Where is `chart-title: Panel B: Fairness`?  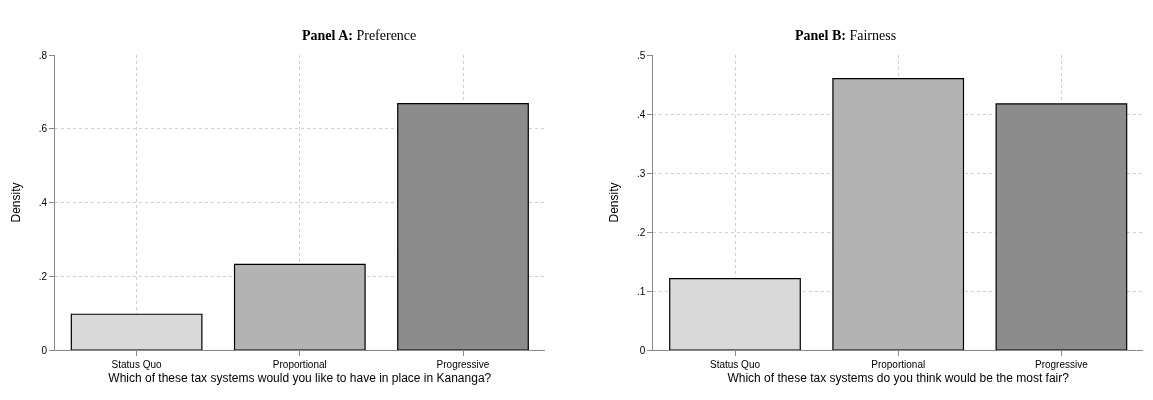
chart-title: Panel B: Fairness is located at coordinates (846, 35).